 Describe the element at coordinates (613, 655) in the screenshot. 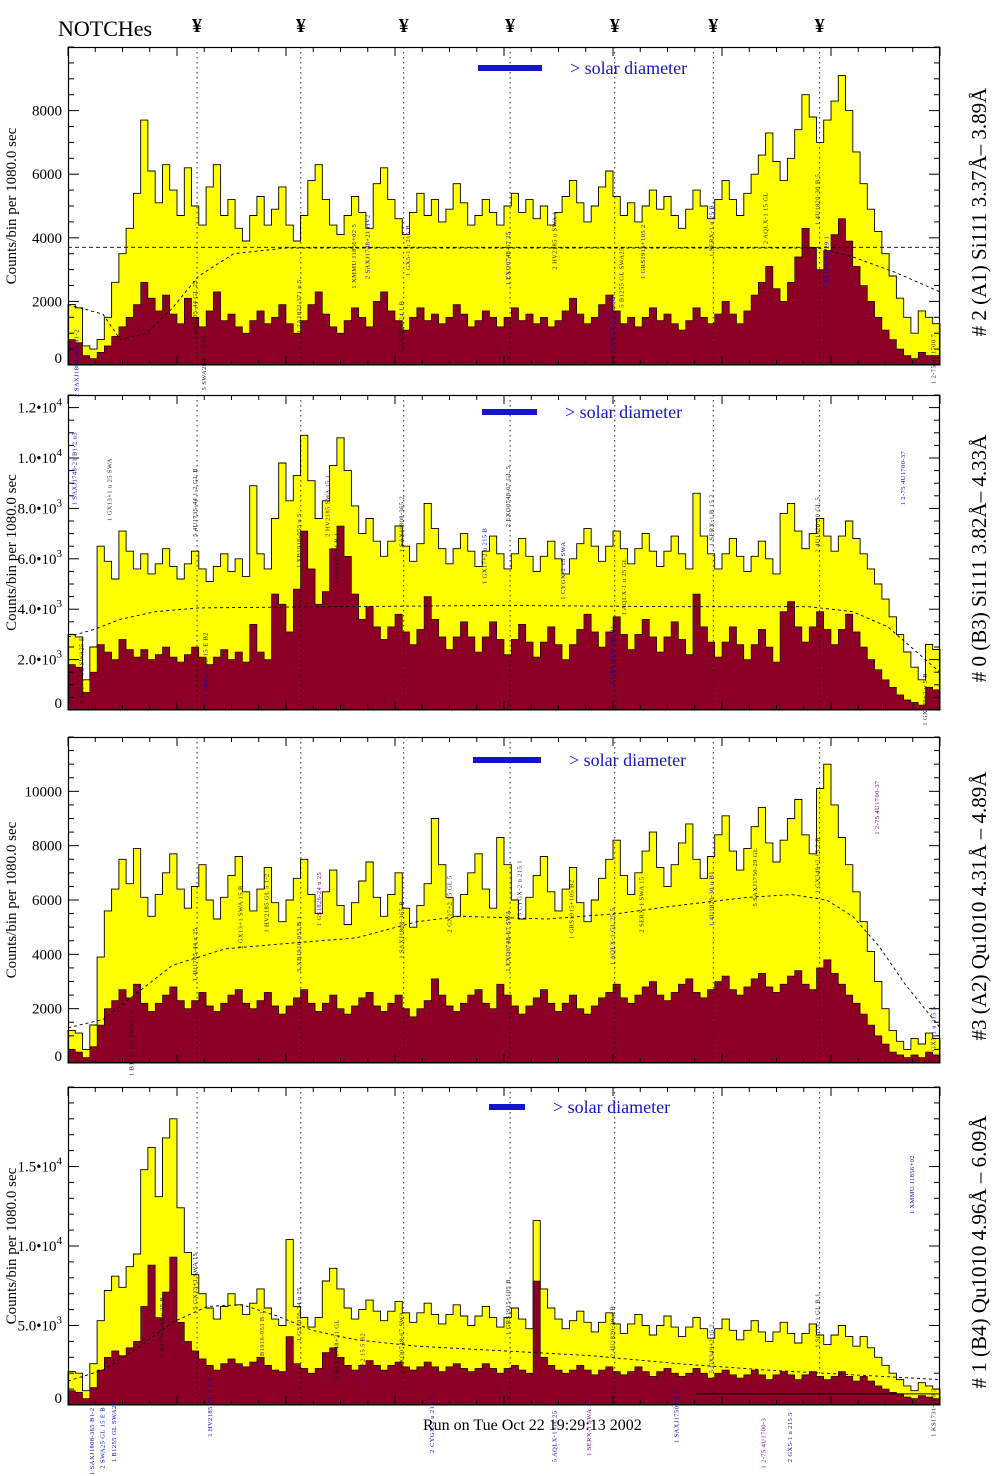

I see `source-annotation: 5 GRS1915+105 B1` at that location.